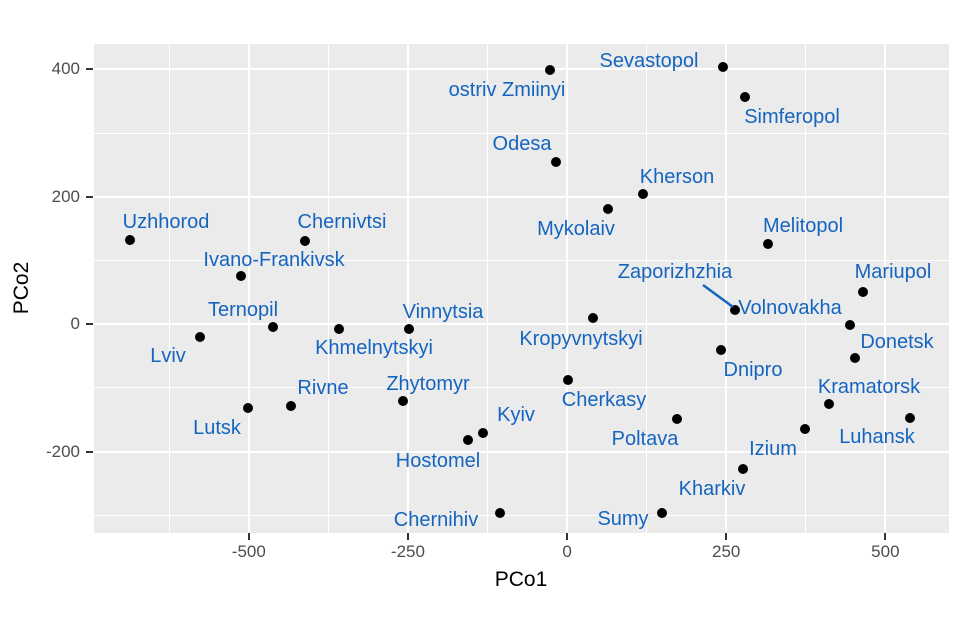 Image resolution: width=960 pixels, height=640 pixels. Describe the element at coordinates (735, 309) in the screenshot. I see `data-point-zaporizhzhia` at that location.